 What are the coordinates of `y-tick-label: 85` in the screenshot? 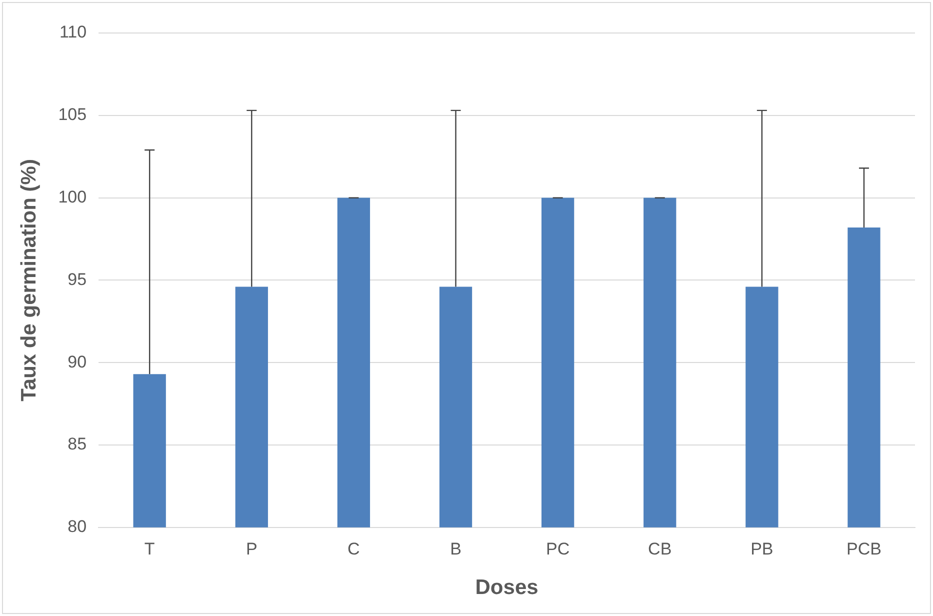 It's located at (77, 444).